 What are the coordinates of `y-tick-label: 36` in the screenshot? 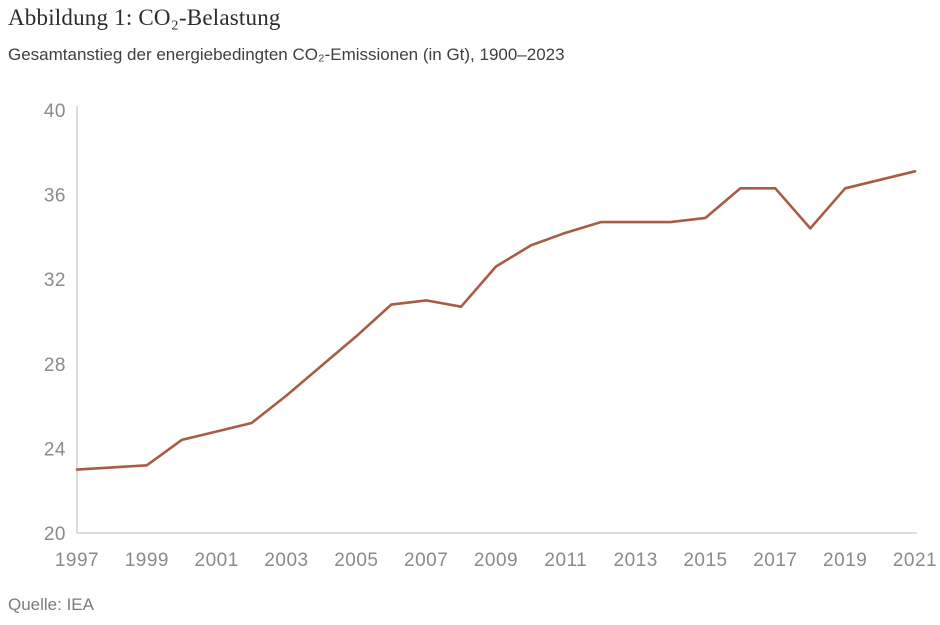 It's located at (55, 196).